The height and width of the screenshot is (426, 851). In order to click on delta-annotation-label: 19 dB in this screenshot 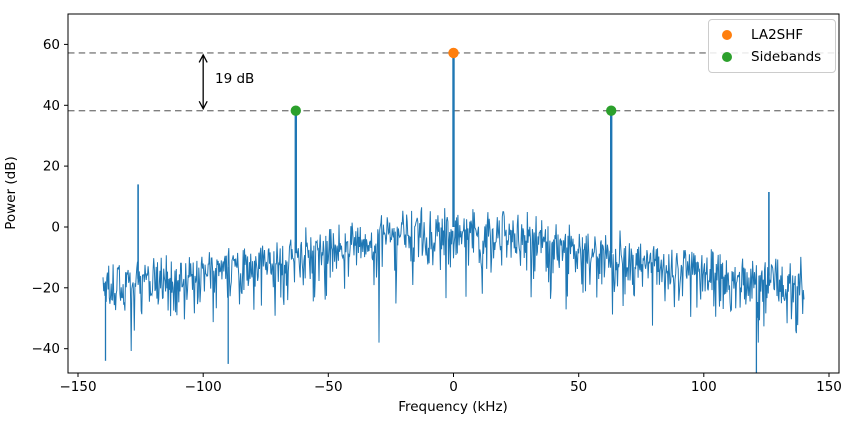, I will do `click(234, 79)`.